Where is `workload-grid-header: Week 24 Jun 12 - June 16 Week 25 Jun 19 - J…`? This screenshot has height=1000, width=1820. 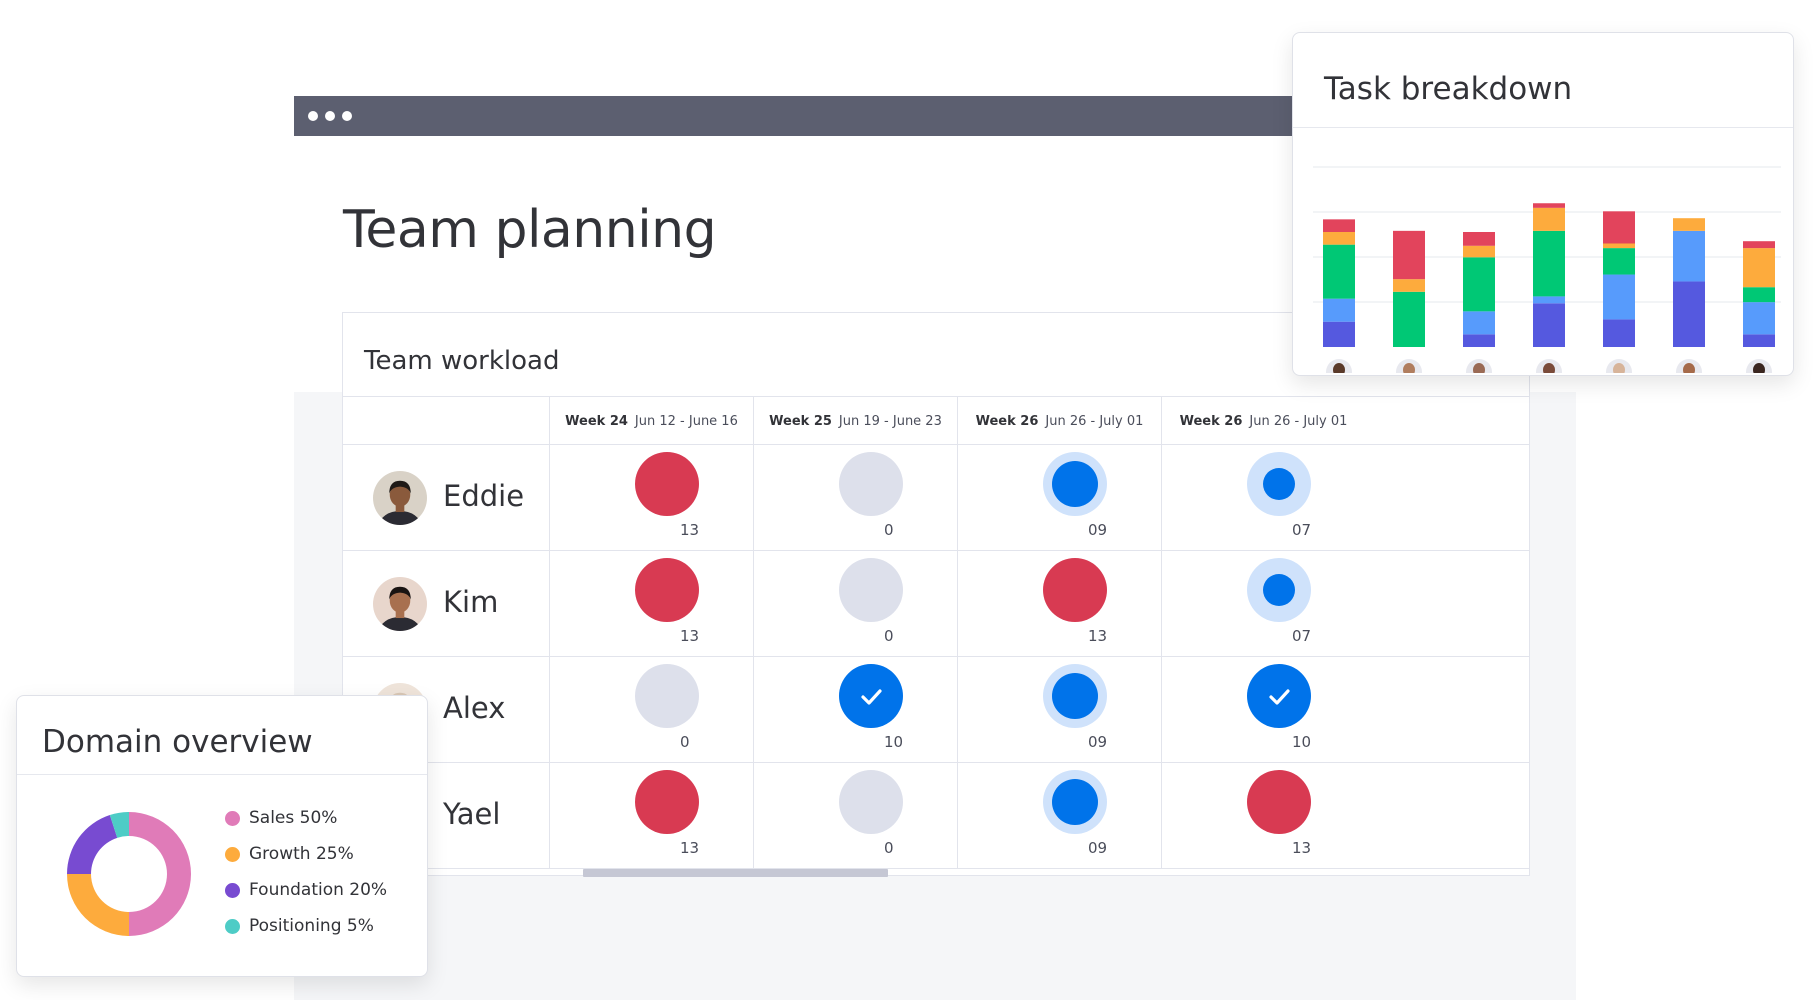
workload-grid-header: Week 24 Jun 12 - June 16 Week 25 Jun 19 - J… is located at coordinates (936, 420).